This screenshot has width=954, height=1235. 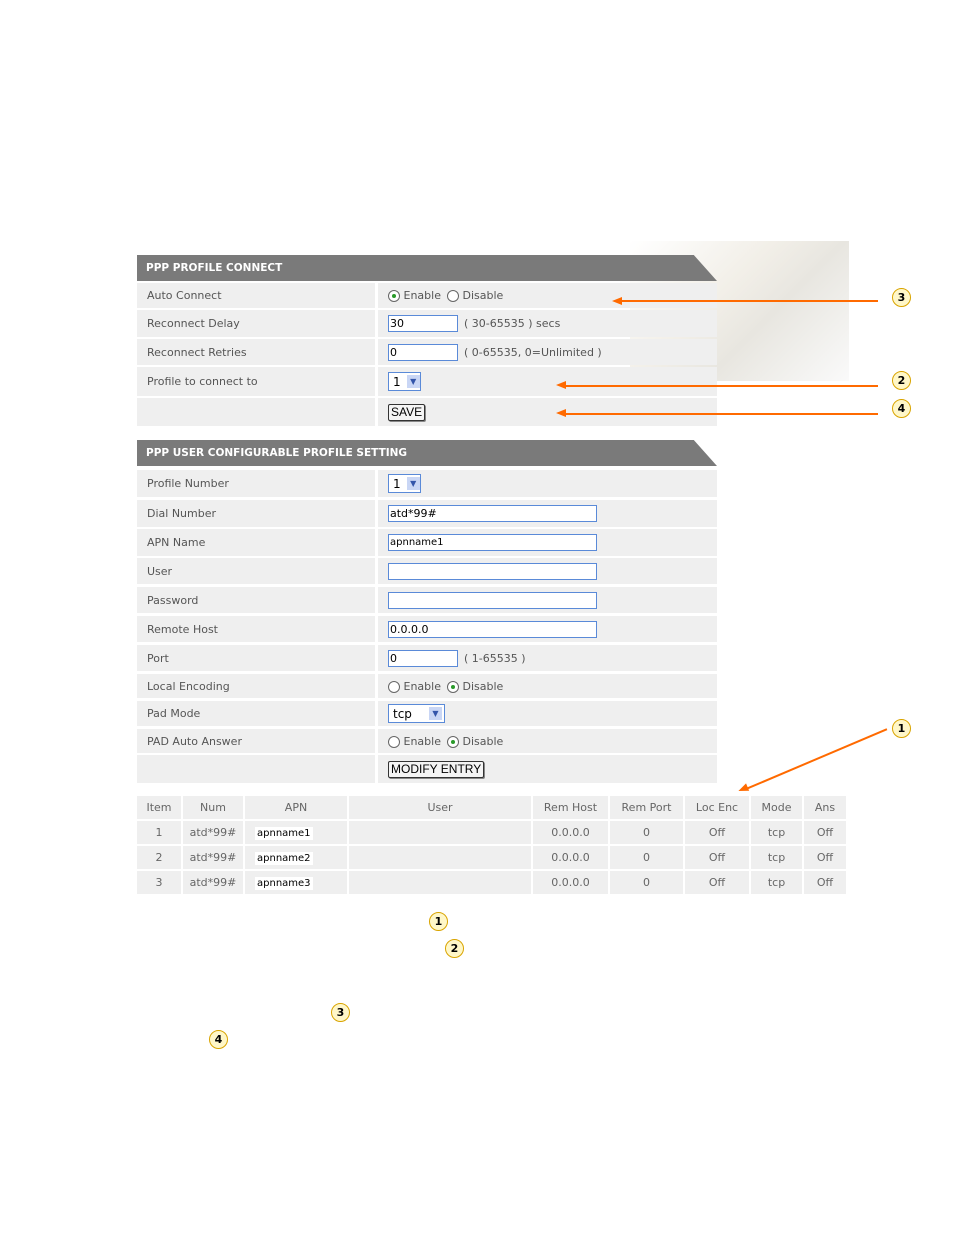 I want to click on remote-host-input: 0.0.0.0, so click(x=492, y=629).